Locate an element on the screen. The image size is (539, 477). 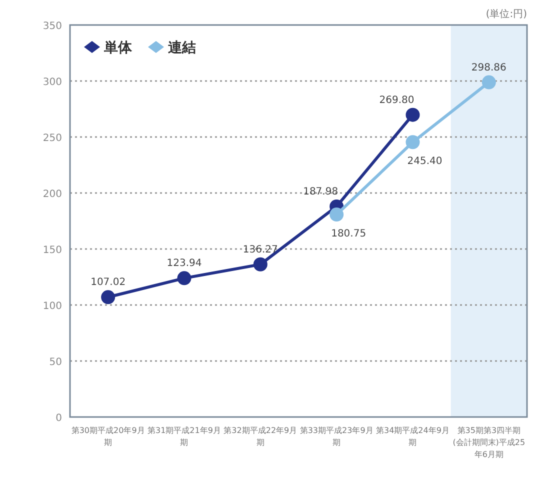
legend-label: 単体 is located at coordinates (118, 48).